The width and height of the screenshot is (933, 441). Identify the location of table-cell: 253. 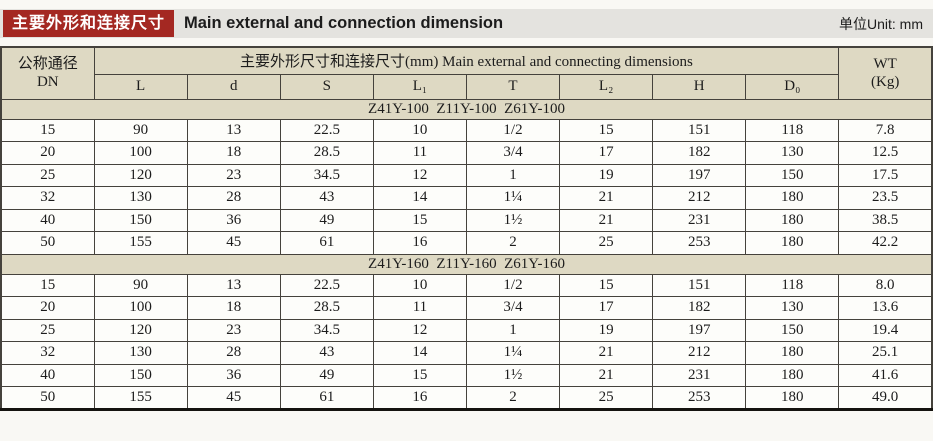
(699, 243).